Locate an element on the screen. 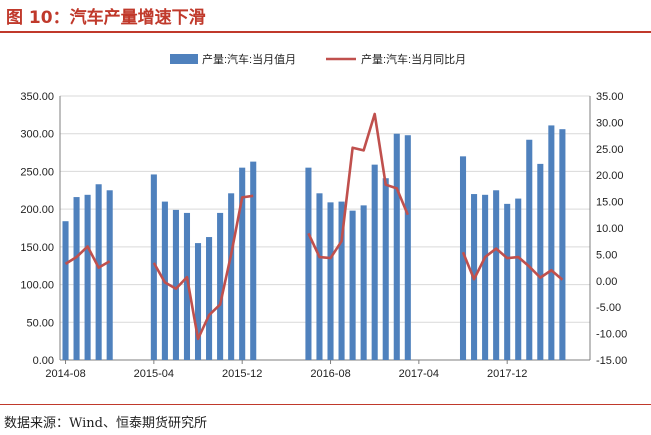 The image size is (651, 435). y-left-tick-label: 100.00 is located at coordinates (37, 286).